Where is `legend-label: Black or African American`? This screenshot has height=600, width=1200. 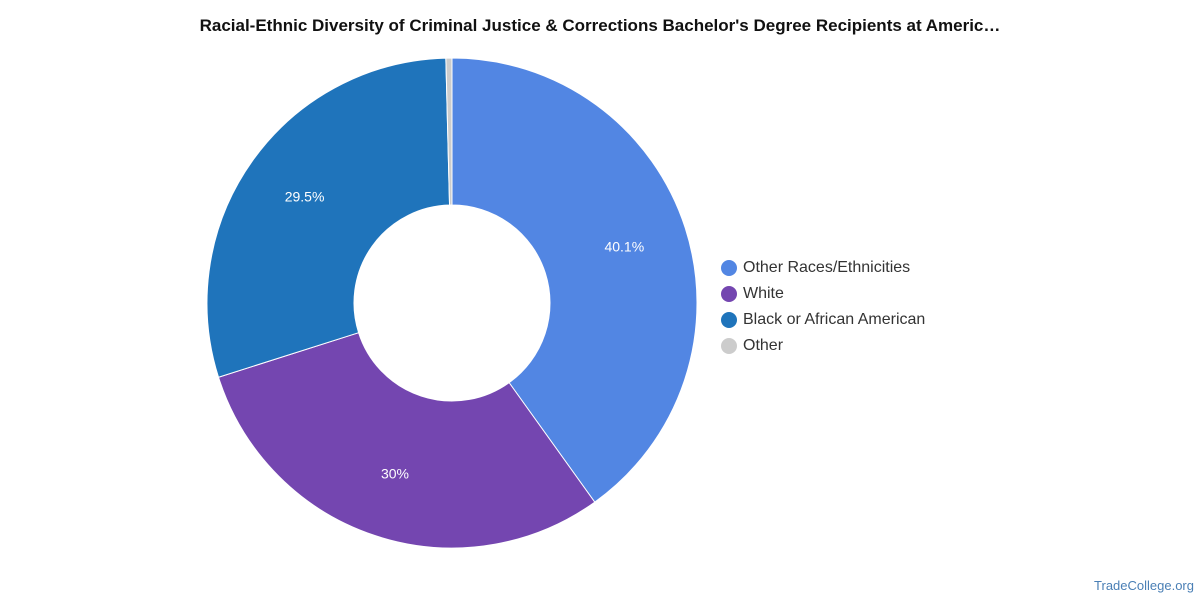
legend-label: Black or African American is located at coordinates (834, 319).